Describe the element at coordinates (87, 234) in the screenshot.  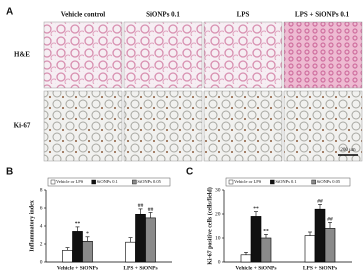
I see `significance-label: *` at that location.